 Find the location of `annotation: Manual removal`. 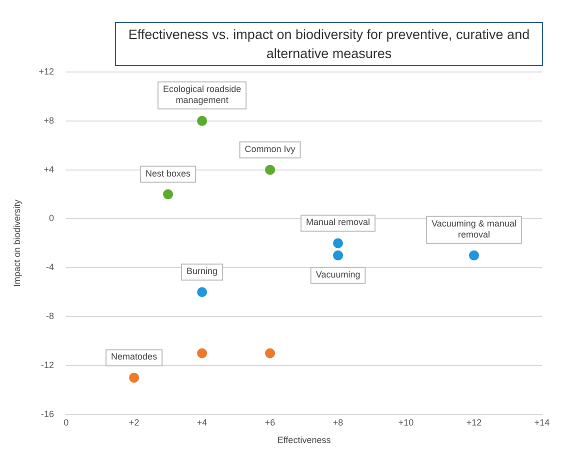

annotation: Manual removal is located at coordinates (338, 222).